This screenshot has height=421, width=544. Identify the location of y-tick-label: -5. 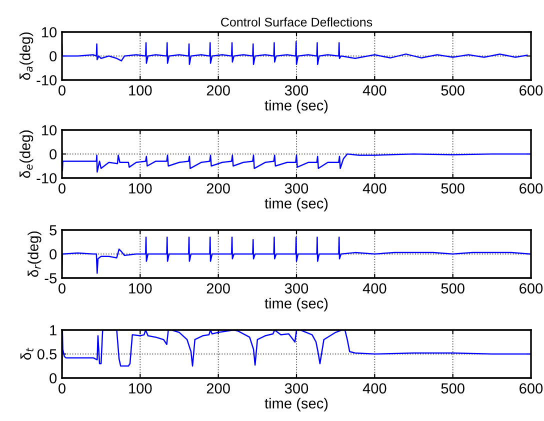
(50, 278).